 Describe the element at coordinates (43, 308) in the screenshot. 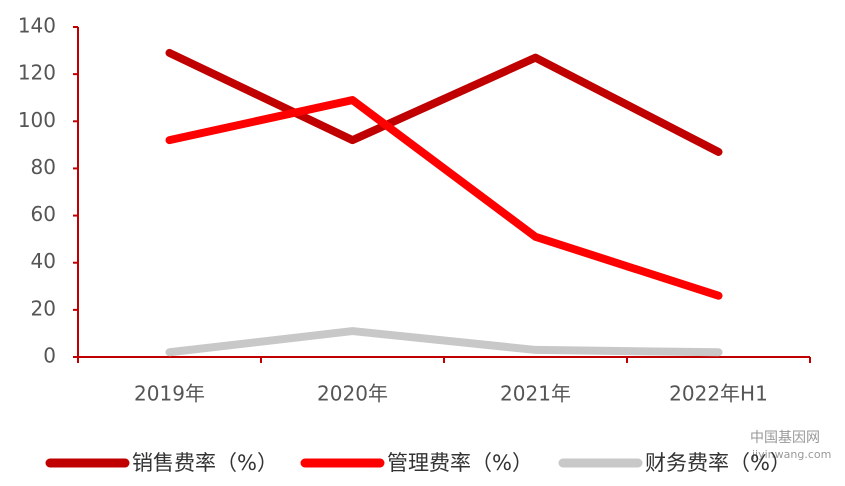

I see `y-tick-label: 20` at that location.